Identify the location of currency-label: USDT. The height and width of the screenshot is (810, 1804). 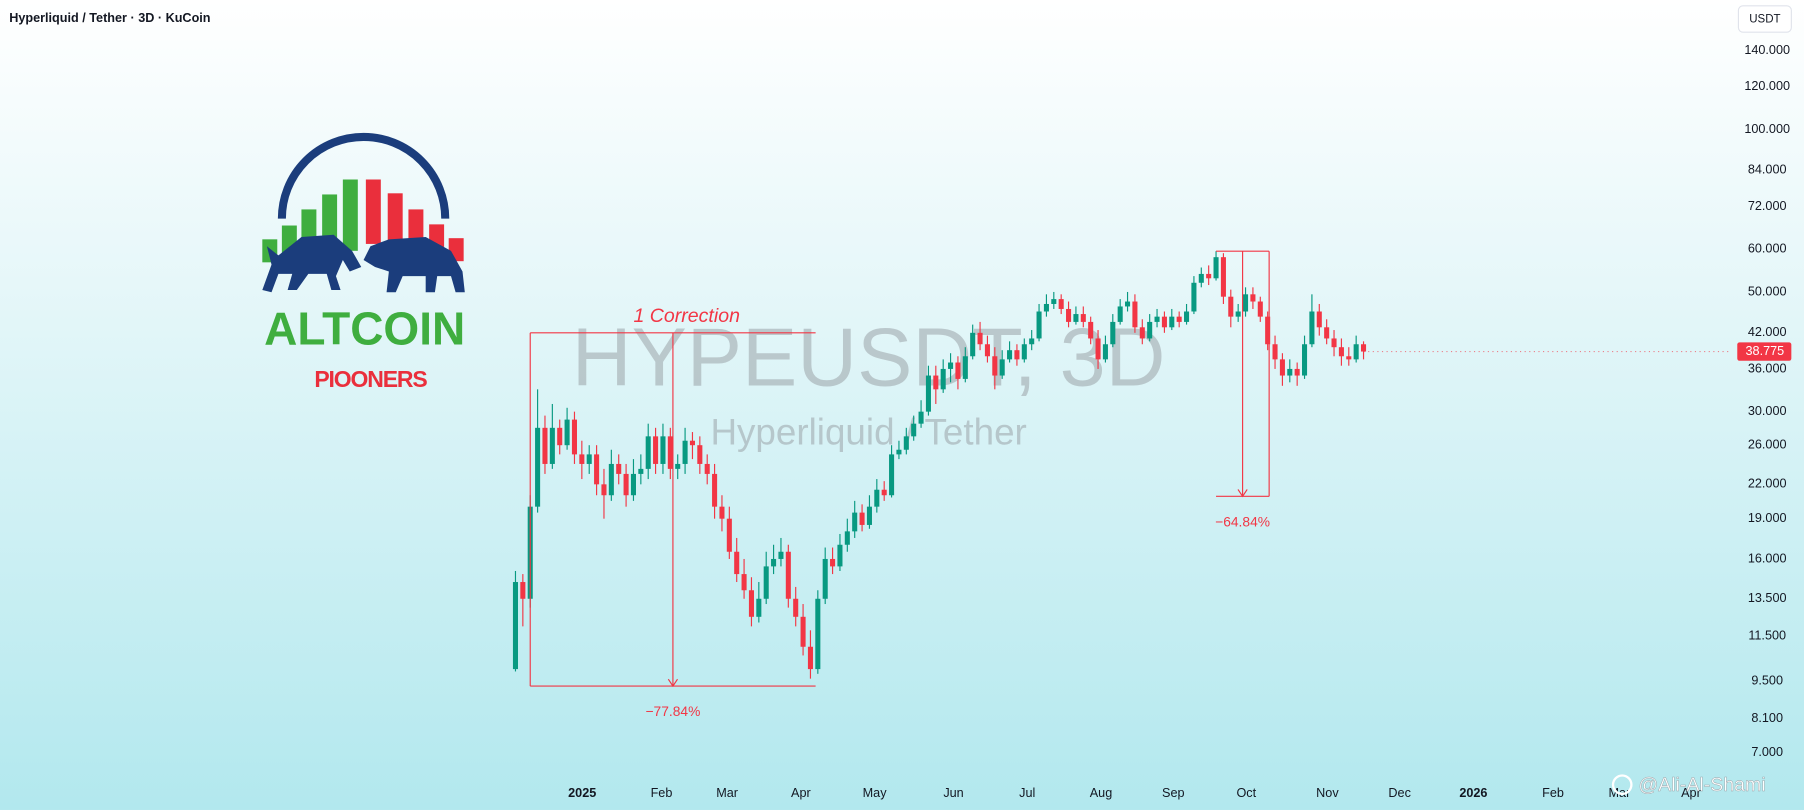
(1764, 20).